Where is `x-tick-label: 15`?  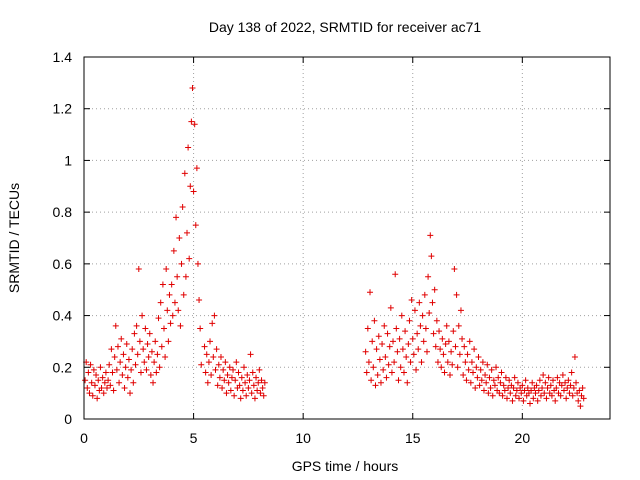 x-tick-label: 15 is located at coordinates (413, 438).